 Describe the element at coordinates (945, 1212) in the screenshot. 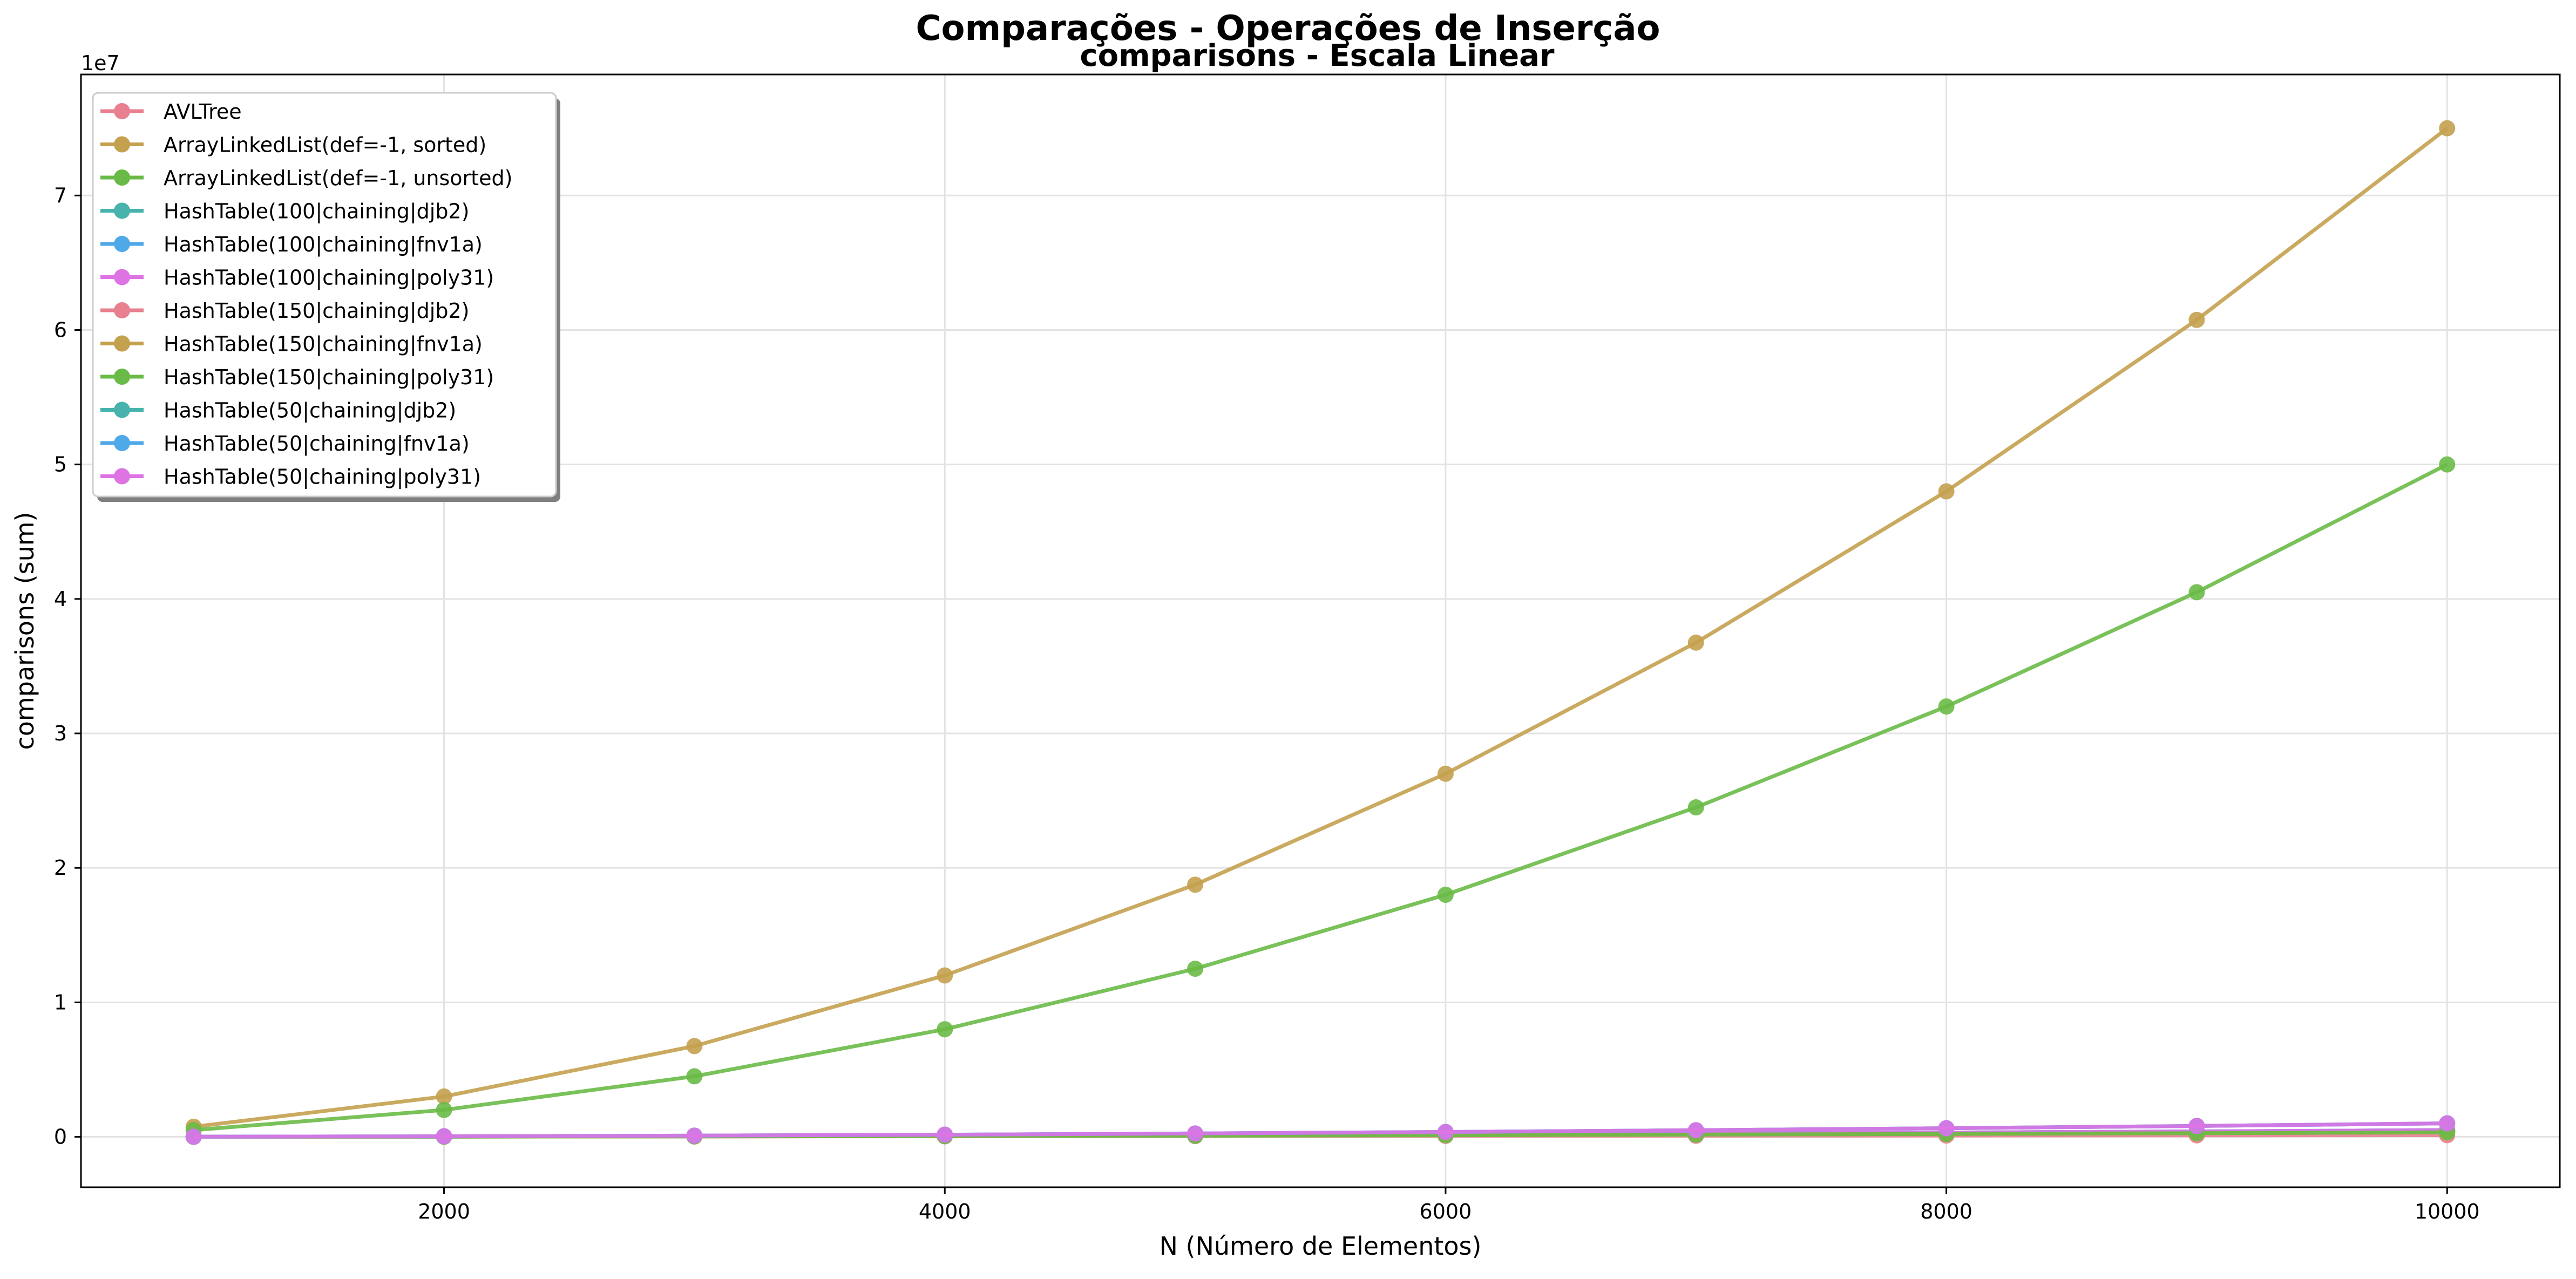

I see `x-tick-label: 4000` at that location.